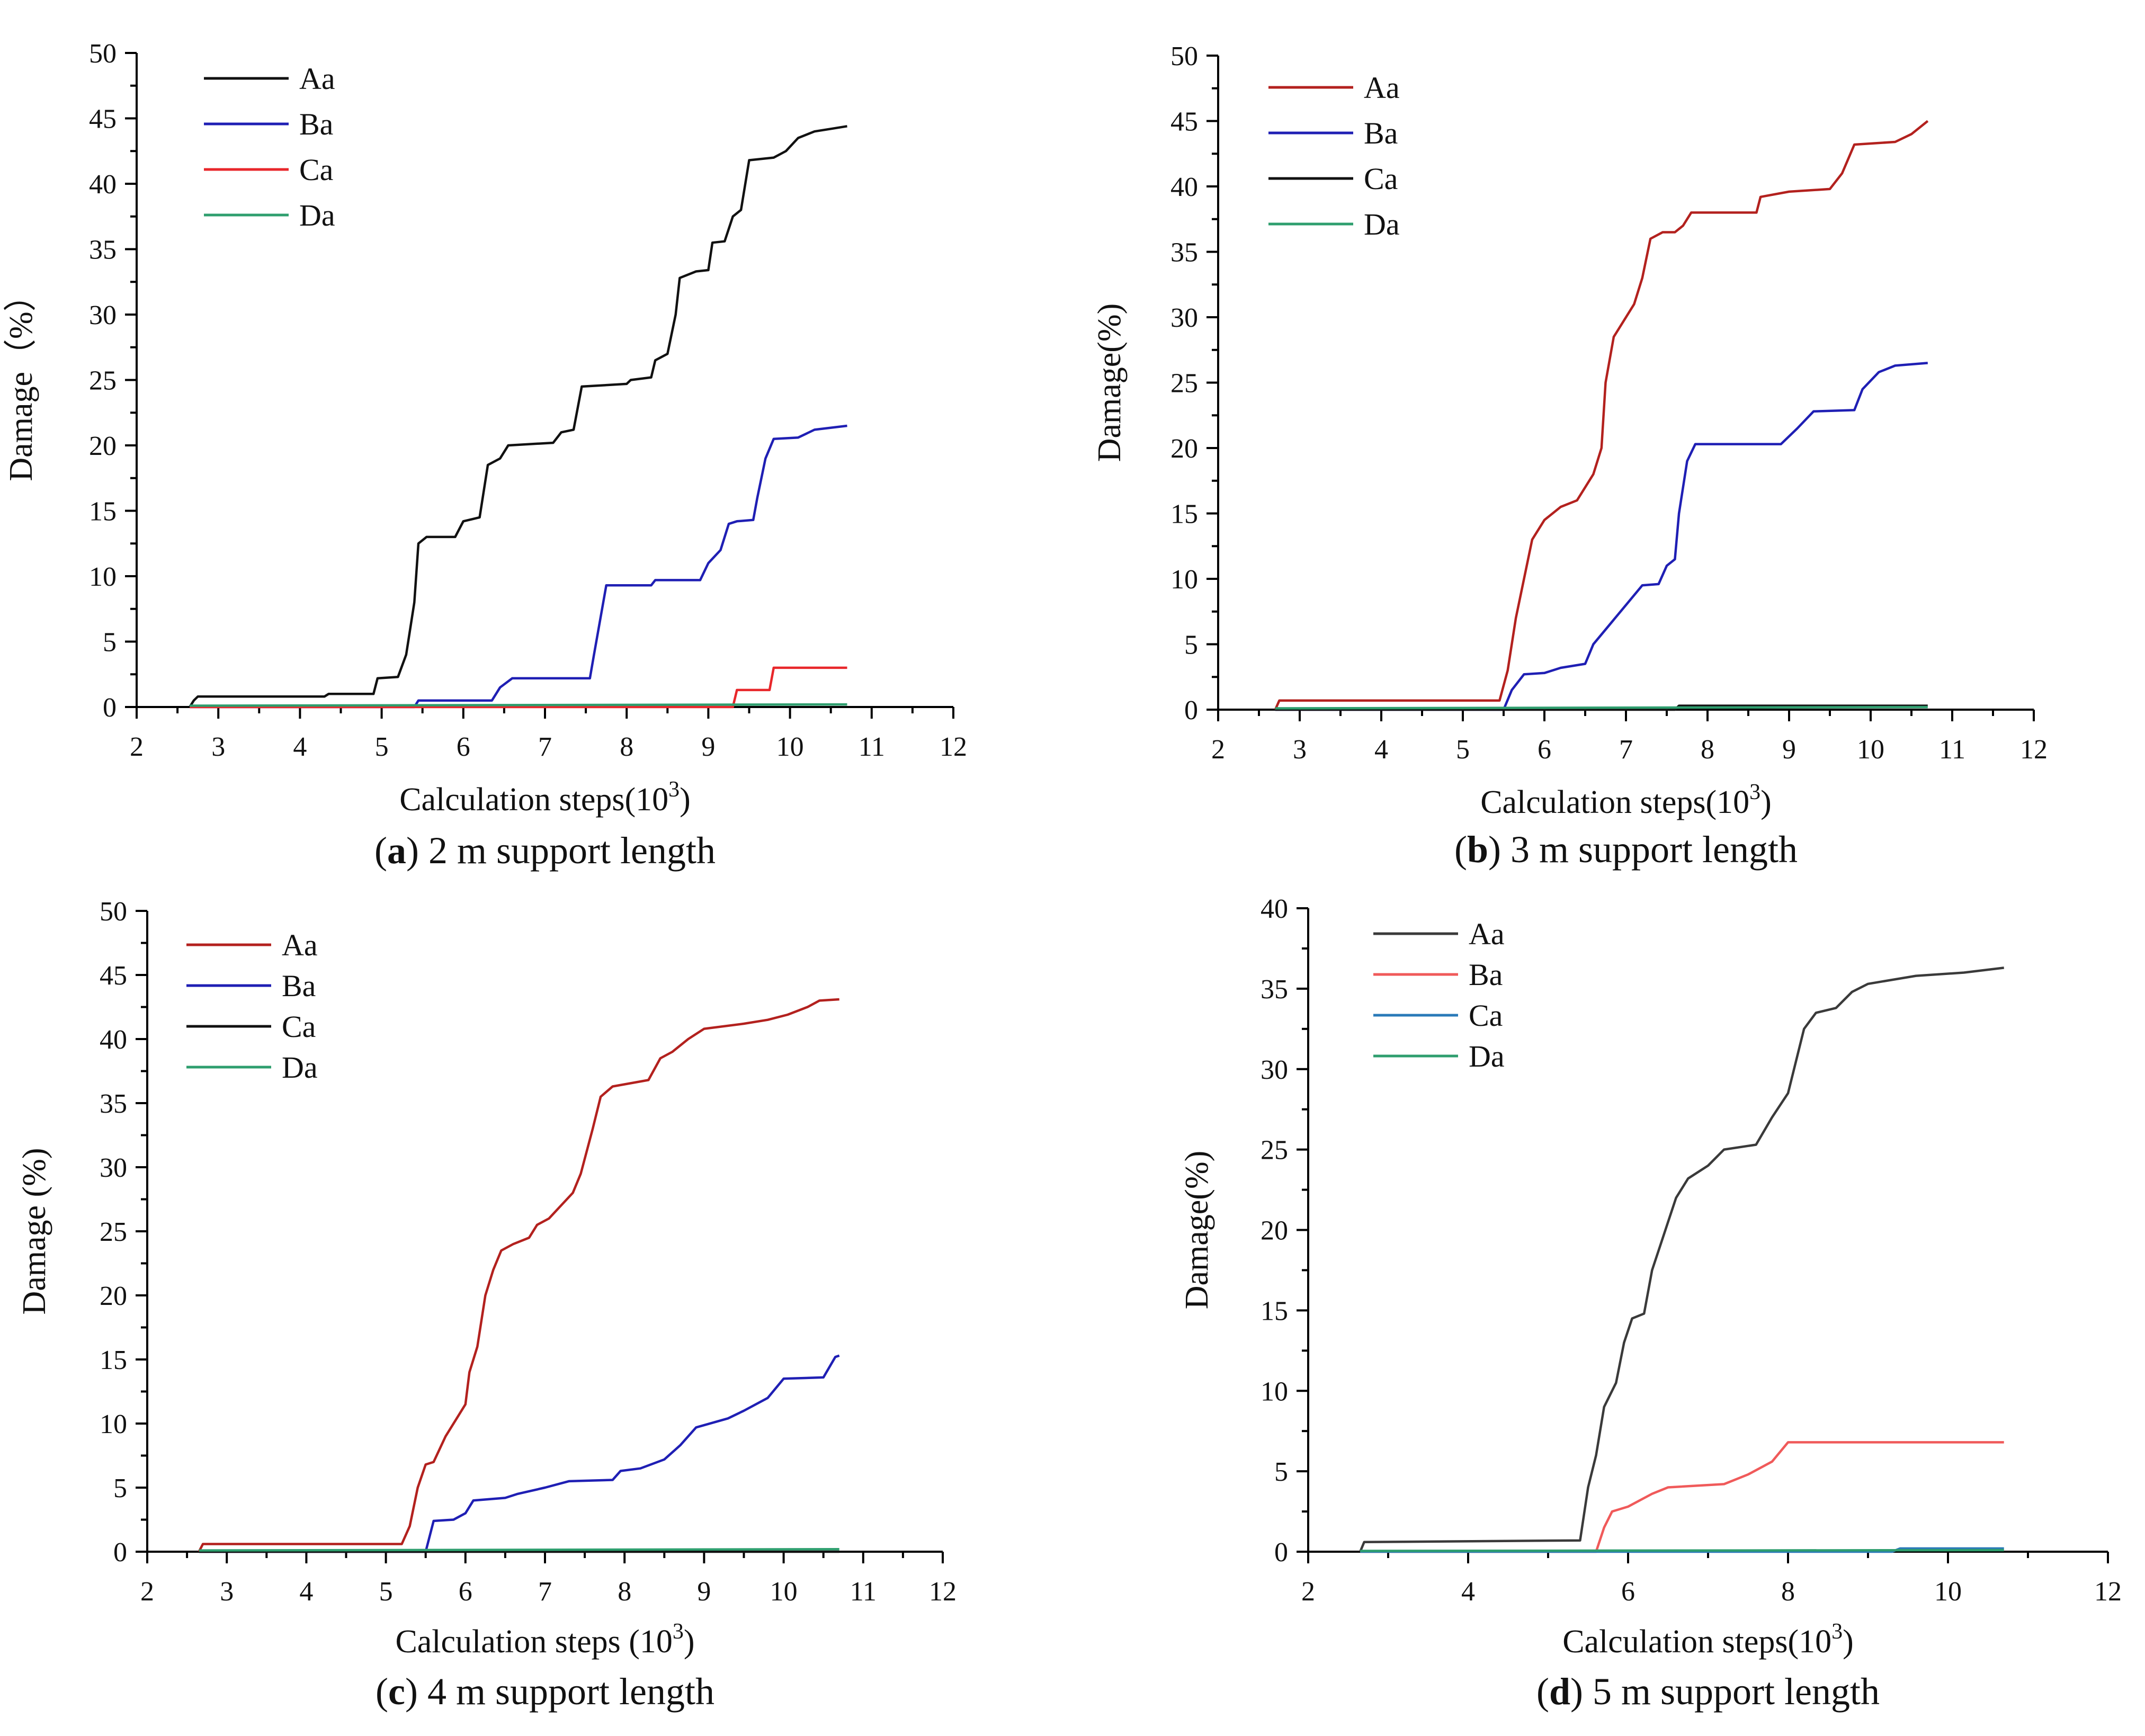 The height and width of the screenshot is (1736, 2145). Describe the element at coordinates (545, 851) in the screenshot. I see `panel-caption: (a) 2 m support length` at that location.